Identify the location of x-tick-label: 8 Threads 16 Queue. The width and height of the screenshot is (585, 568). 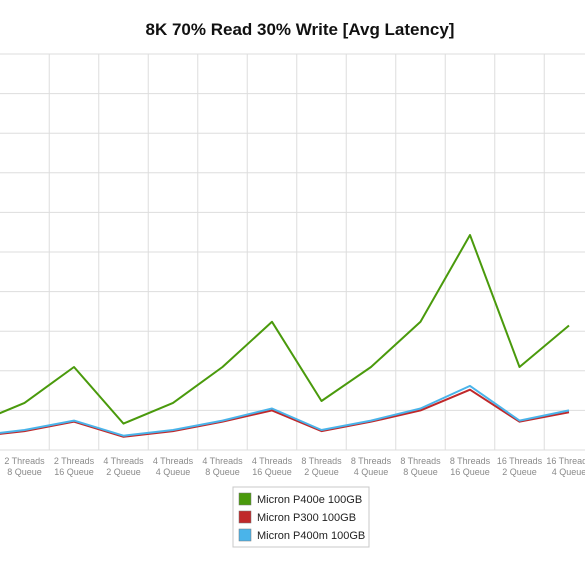
(470, 466).